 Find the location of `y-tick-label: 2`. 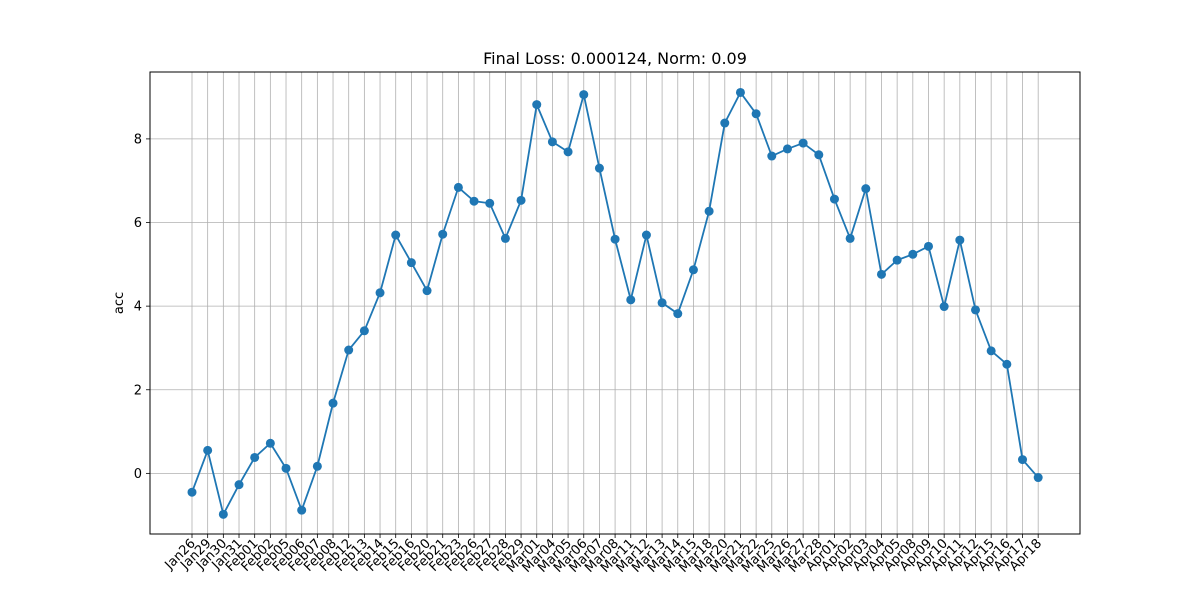

y-tick-label: 2 is located at coordinates (138, 390).